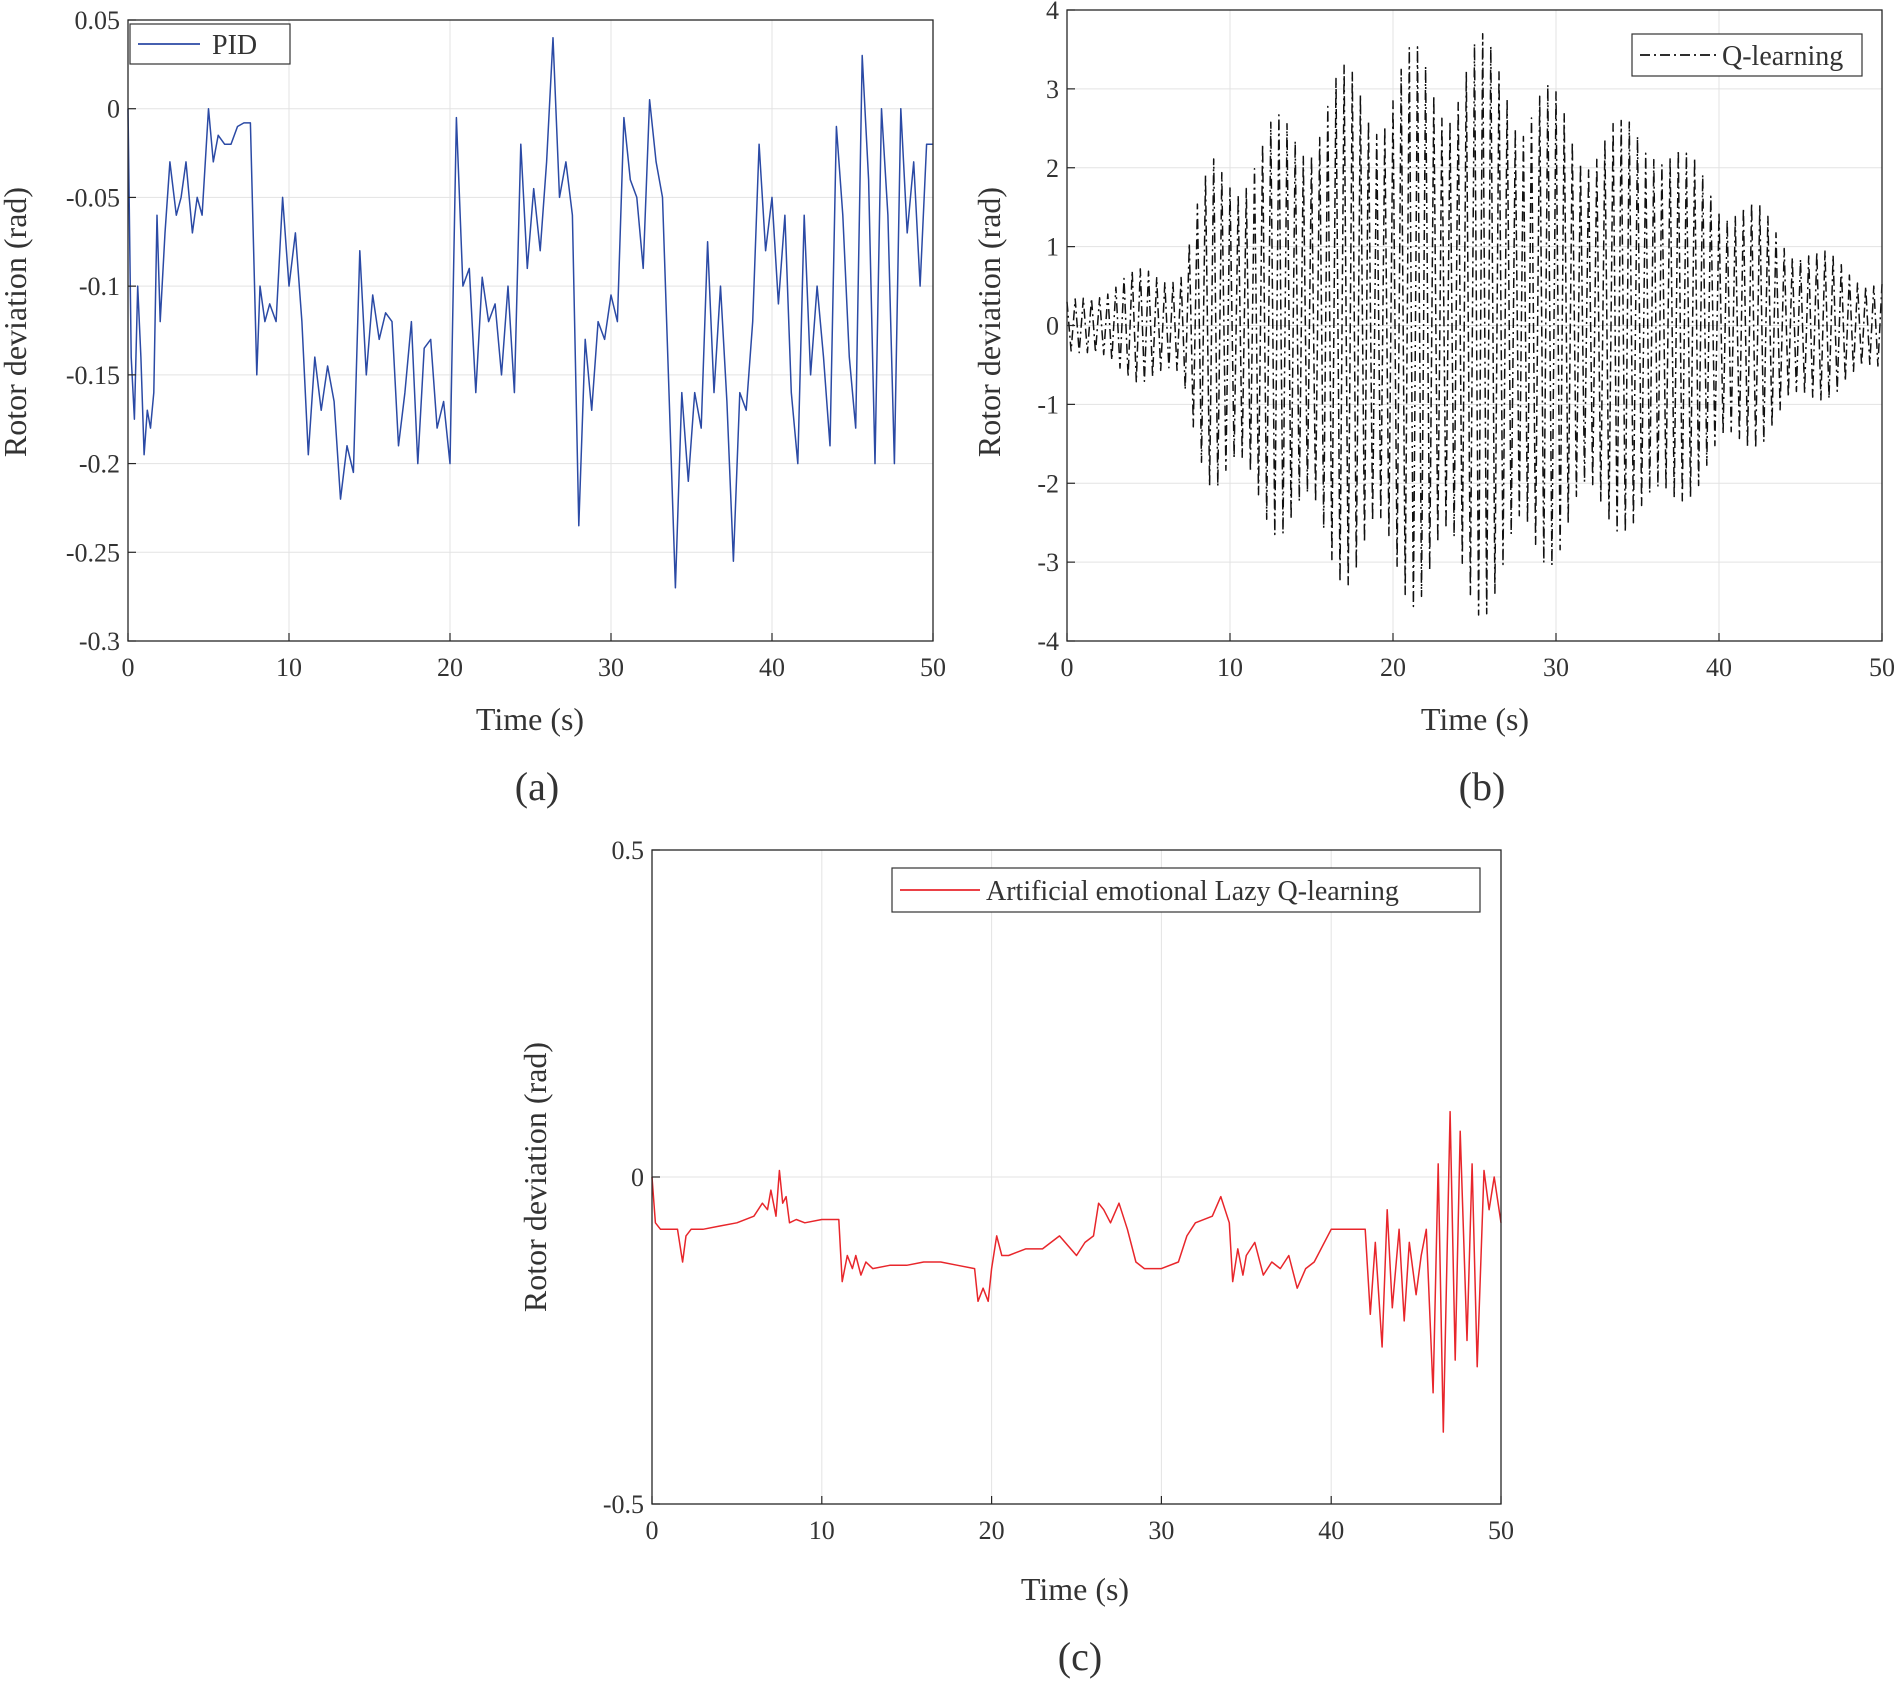 The width and height of the screenshot is (1900, 1681). What do you see at coordinates (1719, 667) in the screenshot?
I see `panel-b-x-tick-label: 40` at bounding box center [1719, 667].